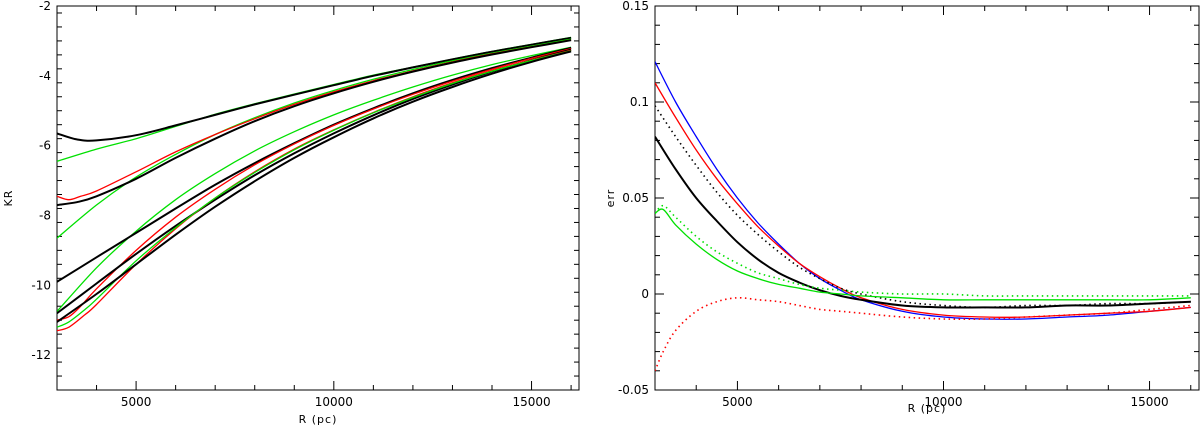  I want to click on y-tick-label: -6, so click(45, 146).